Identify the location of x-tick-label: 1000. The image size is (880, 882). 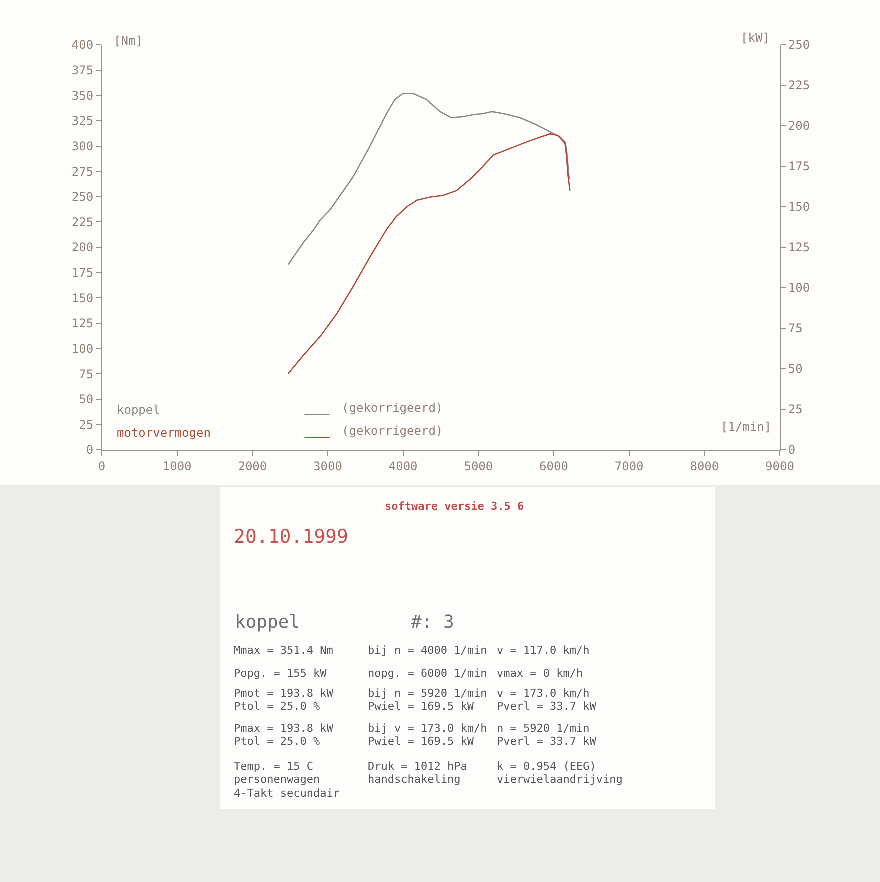
(177, 466).